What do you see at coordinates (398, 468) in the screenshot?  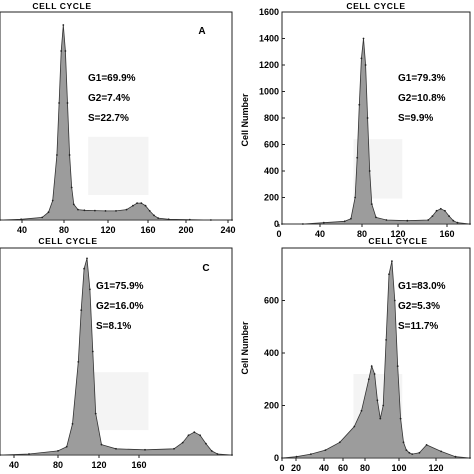 I see `x-tick-label: 100` at bounding box center [398, 468].